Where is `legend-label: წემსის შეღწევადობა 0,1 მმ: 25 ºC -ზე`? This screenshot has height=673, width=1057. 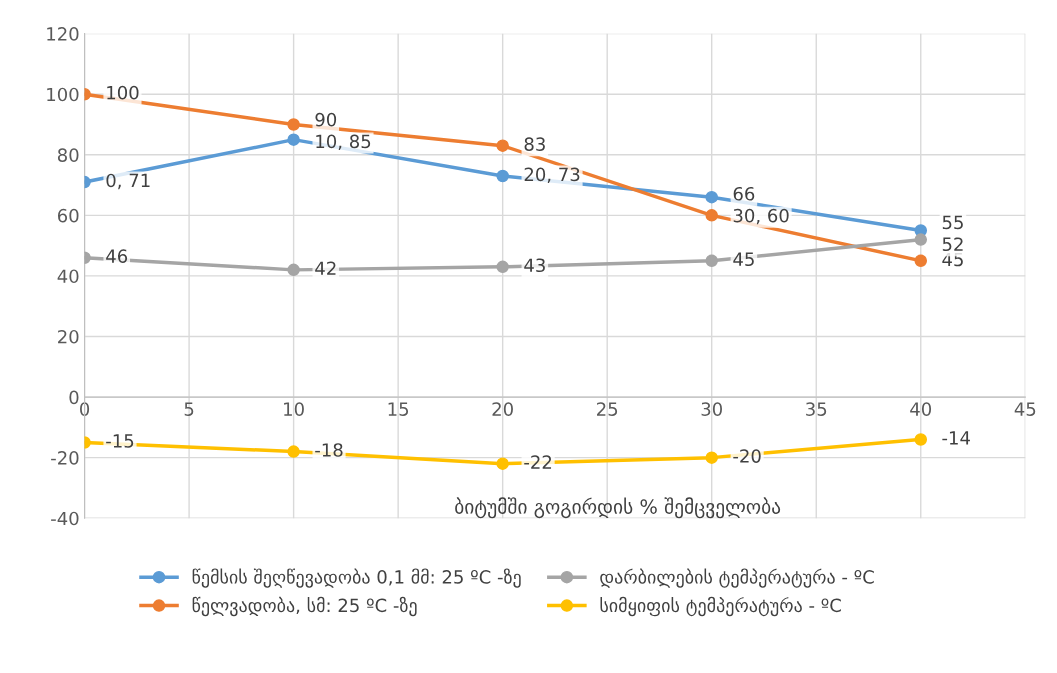
legend-label: წემსის შეღწევადობა 0,1 მმ: 25 ºC -ზე is located at coordinates (356, 578).